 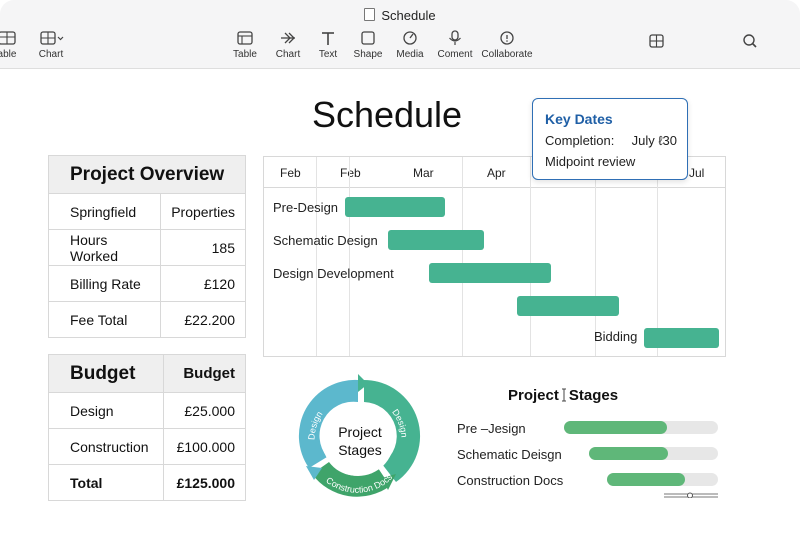 I want to click on slider-handle, so click(x=691, y=495).